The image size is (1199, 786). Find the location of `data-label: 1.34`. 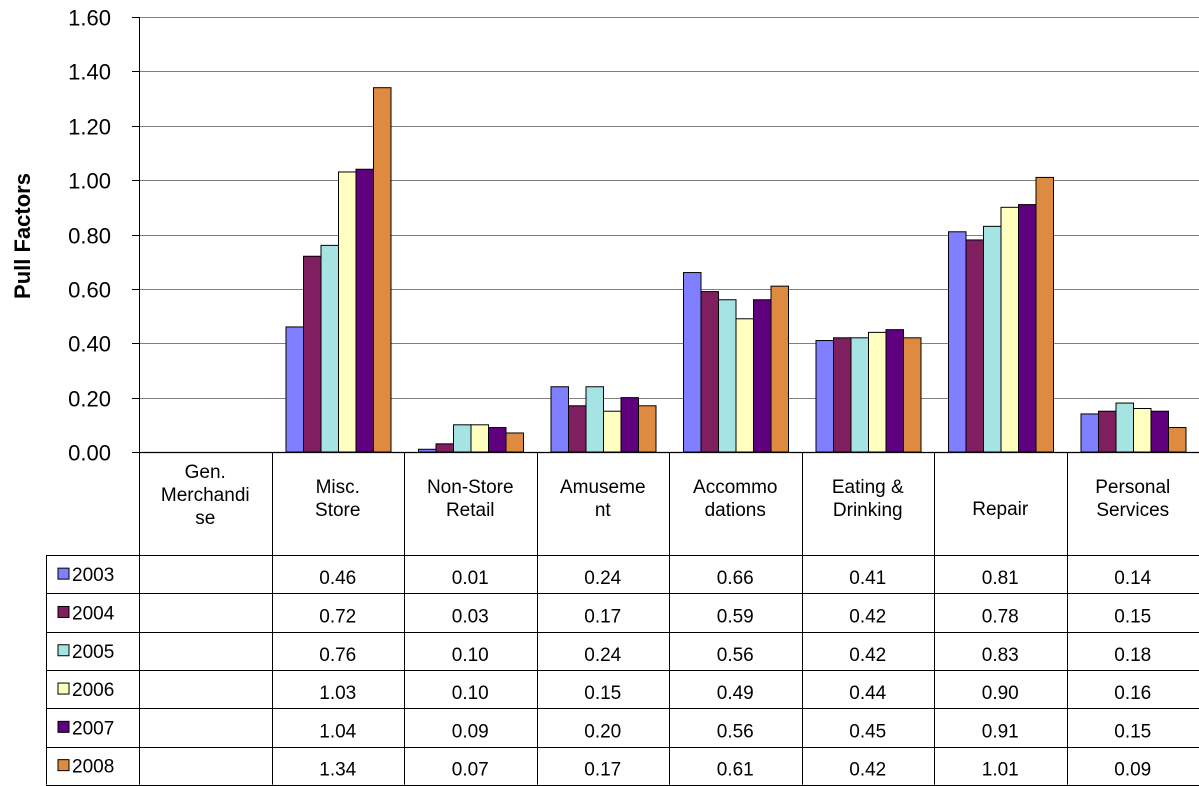

data-label: 1.34 is located at coordinates (337, 770).